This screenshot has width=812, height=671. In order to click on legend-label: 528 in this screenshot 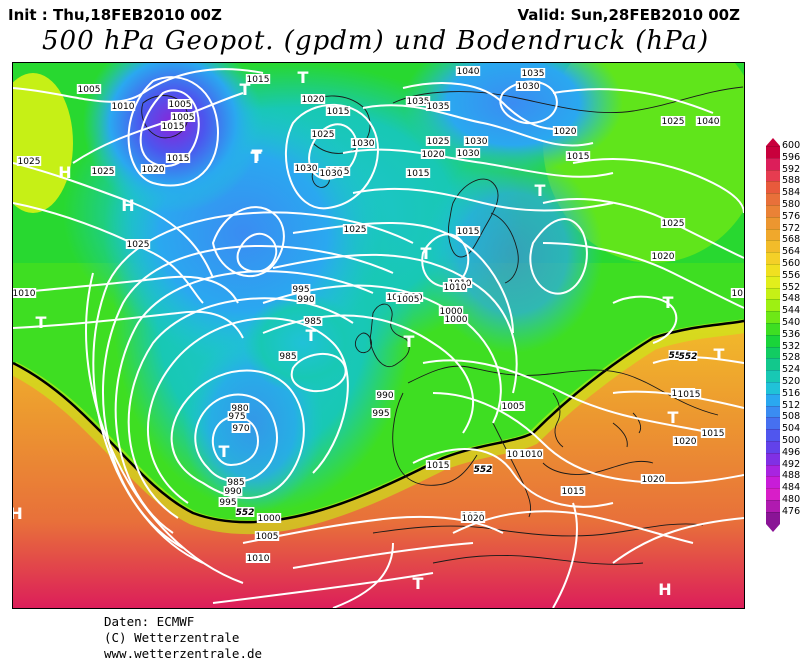, I will do `click(791, 358)`.